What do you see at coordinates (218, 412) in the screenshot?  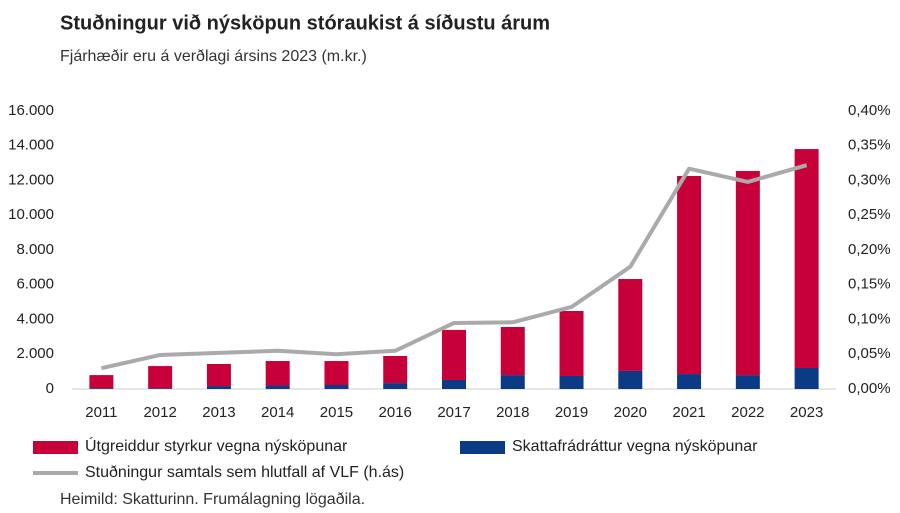 I see `x-tick-label: 2013` at bounding box center [218, 412].